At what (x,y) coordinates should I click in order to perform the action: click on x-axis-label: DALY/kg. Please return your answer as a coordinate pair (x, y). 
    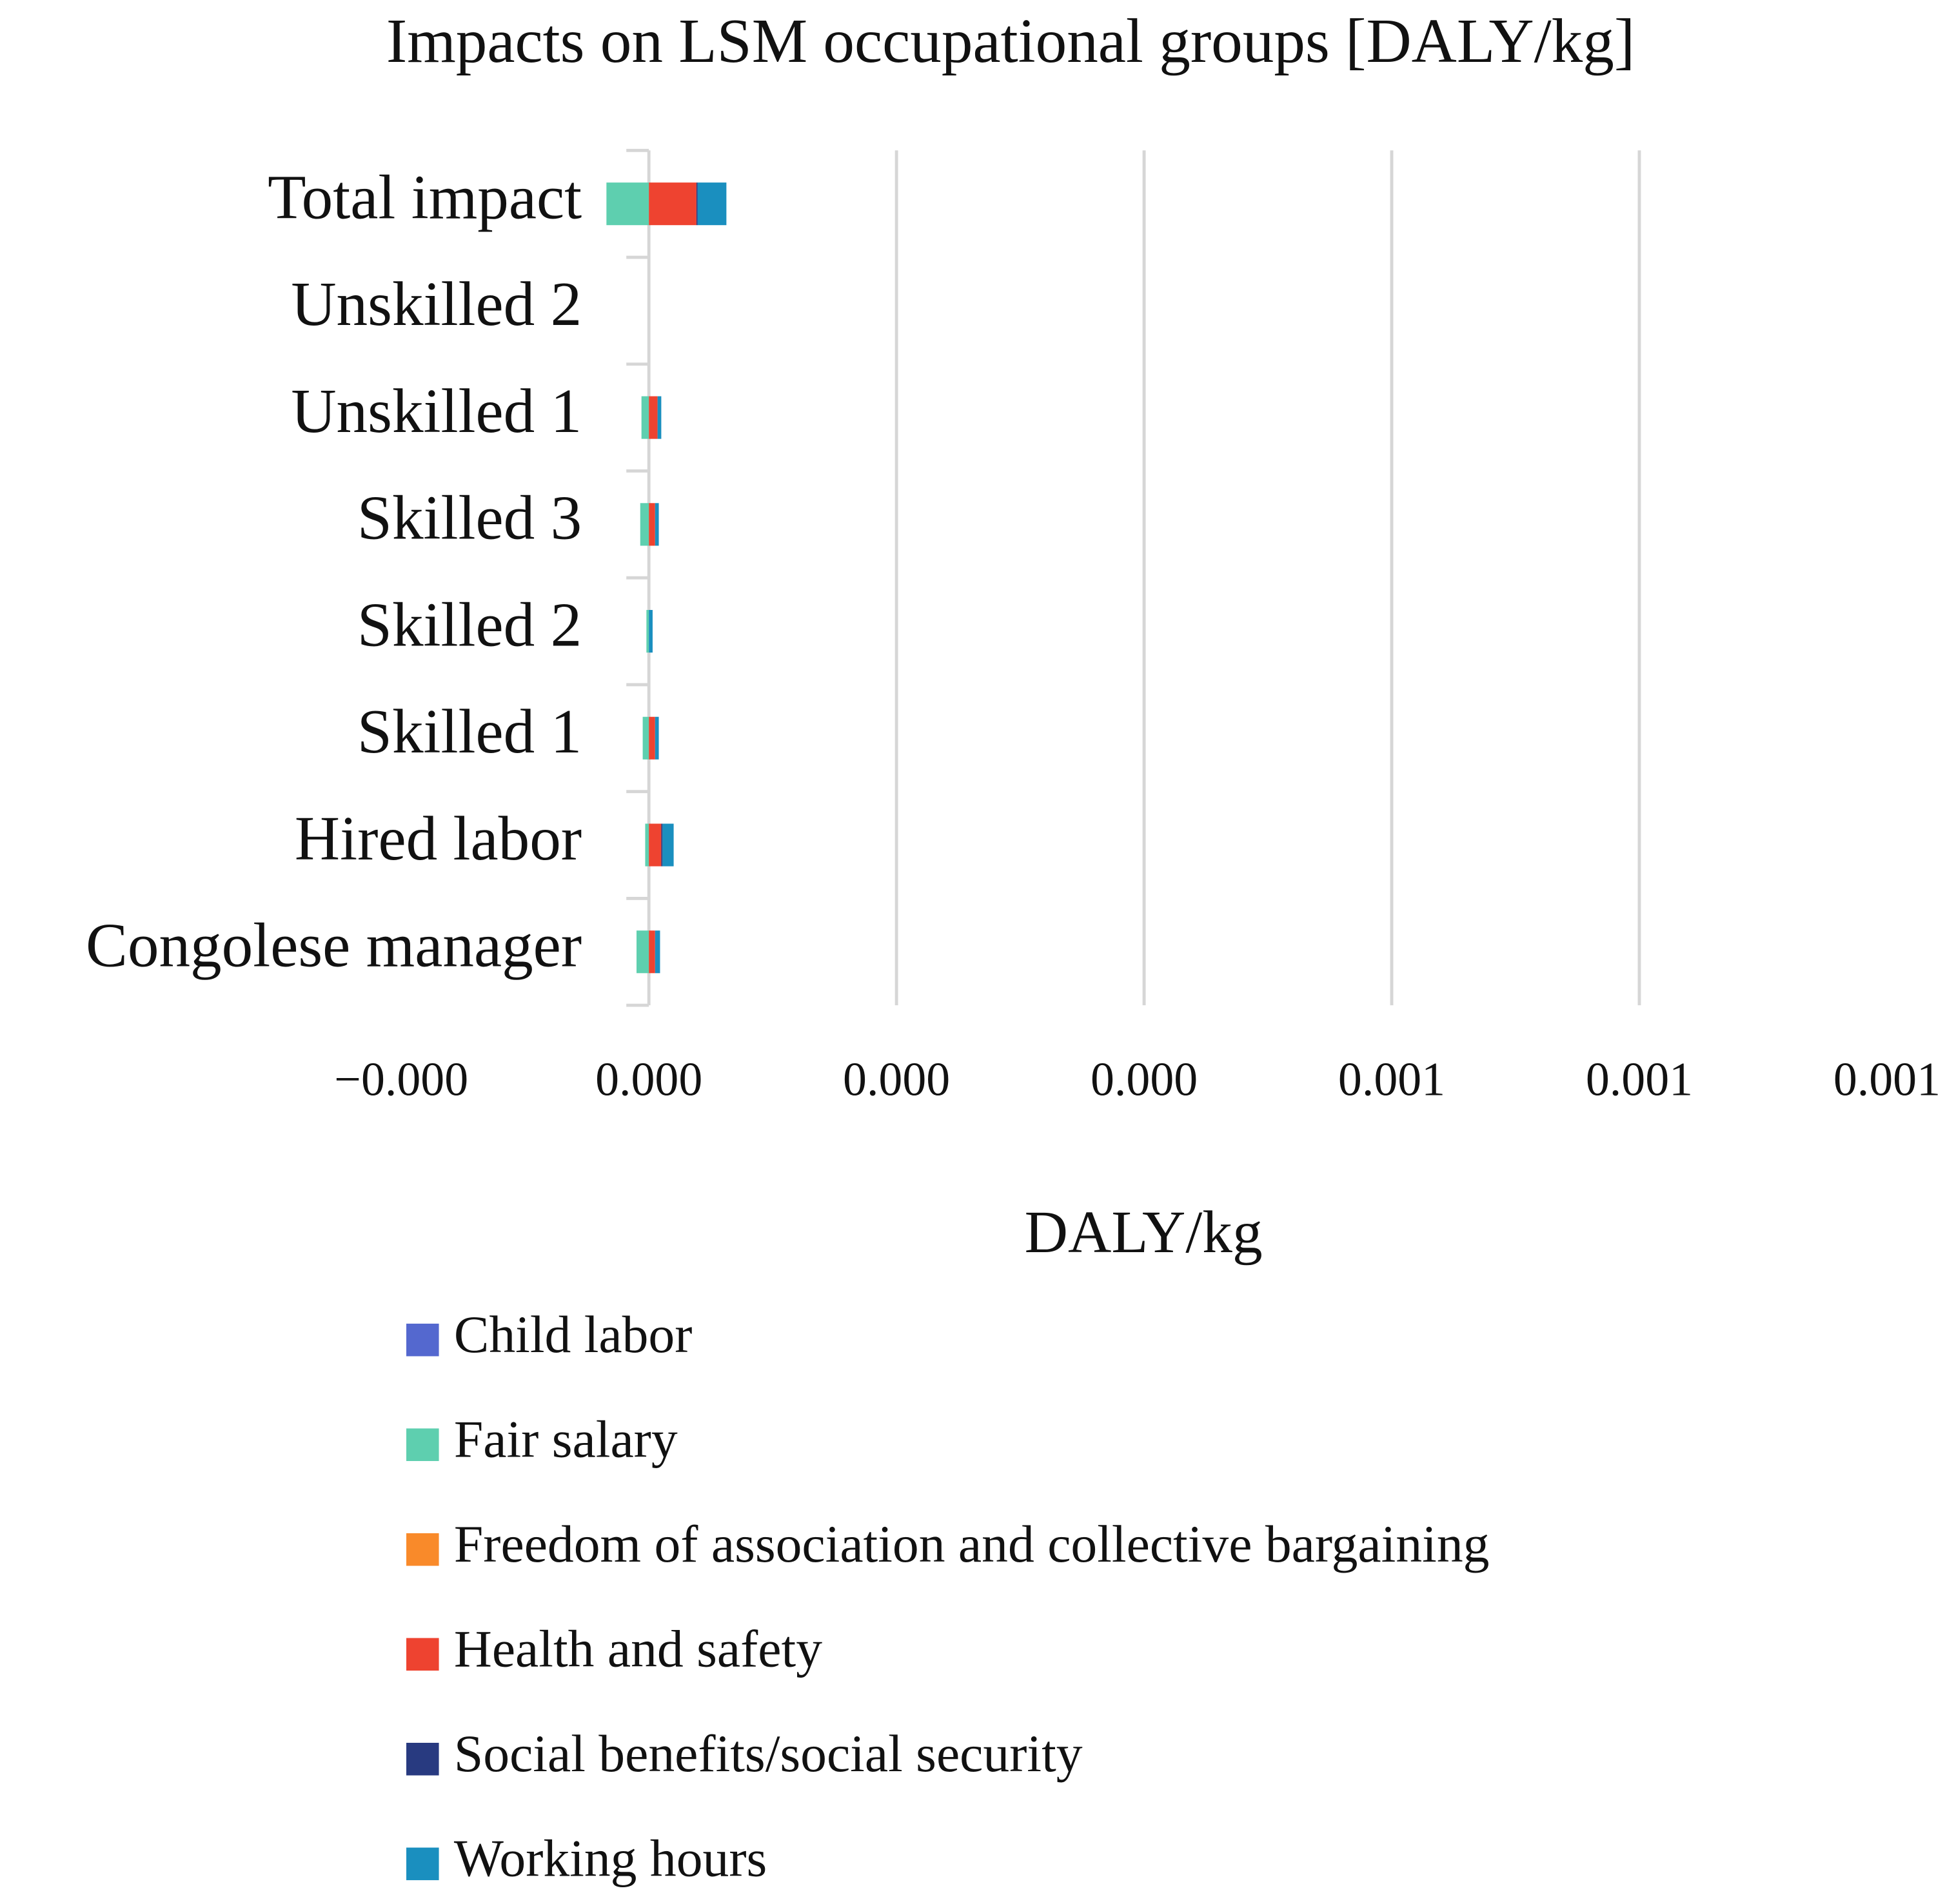
    Looking at the image, I should click on (1144, 1232).